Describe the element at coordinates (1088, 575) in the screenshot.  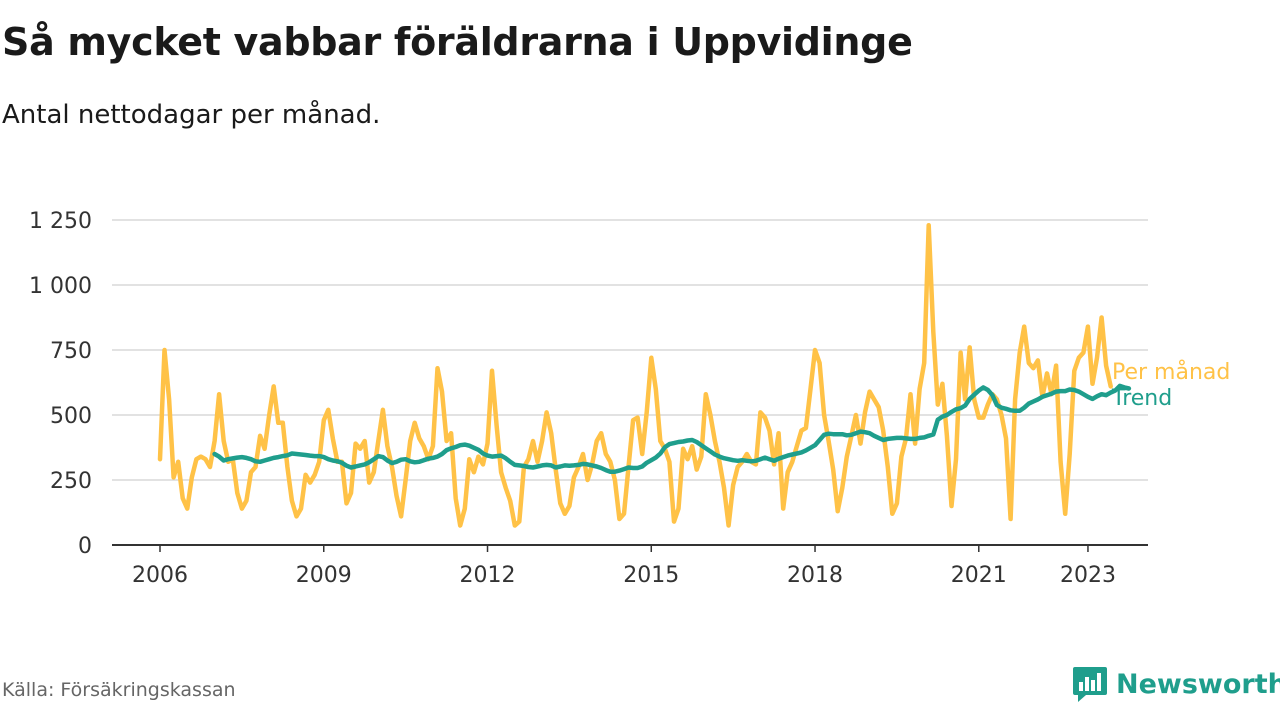
I see `x-tick-label: 2023` at that location.